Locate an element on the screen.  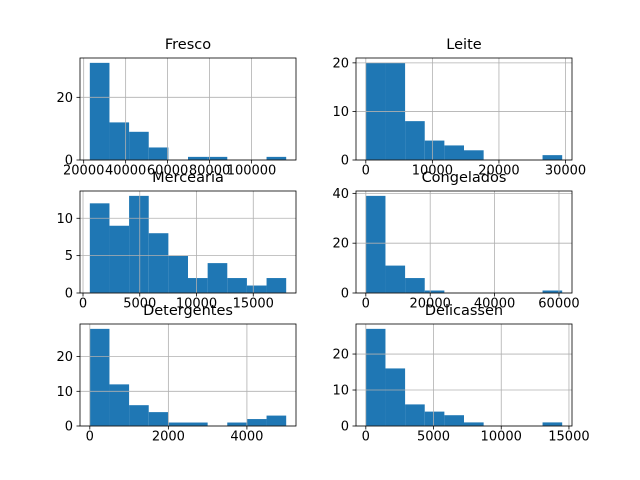
delicassen-ytick-label-2: 20 is located at coordinates (340, 355).